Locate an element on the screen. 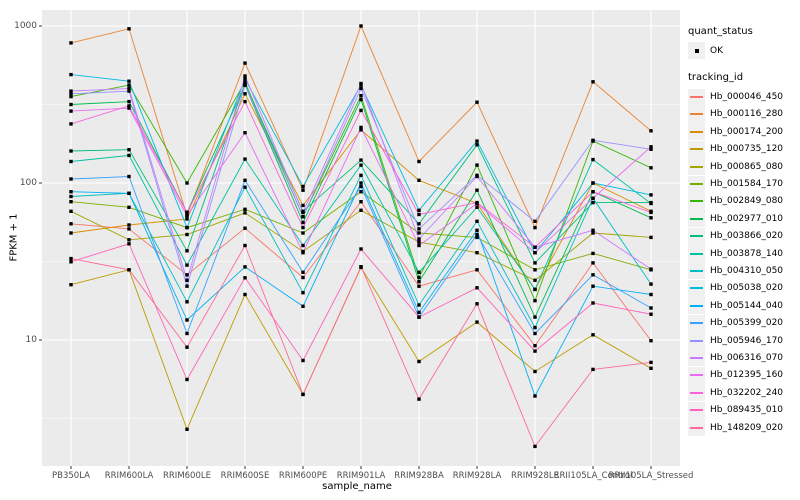  legend-item: Hb_001584_170 is located at coordinates (735, 184).